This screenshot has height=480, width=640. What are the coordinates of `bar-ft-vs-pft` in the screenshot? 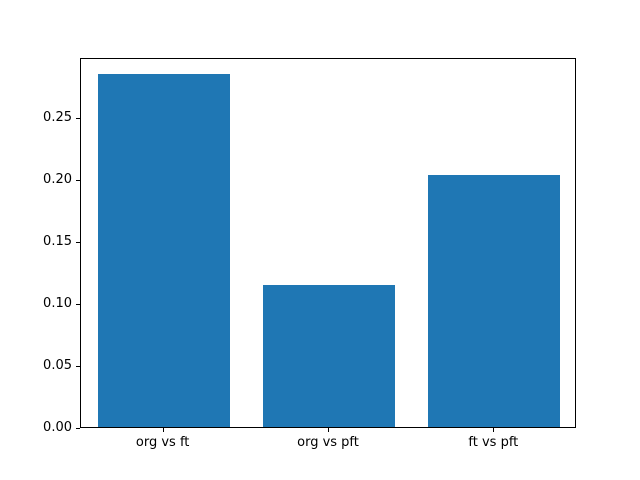 It's located at (494, 300).